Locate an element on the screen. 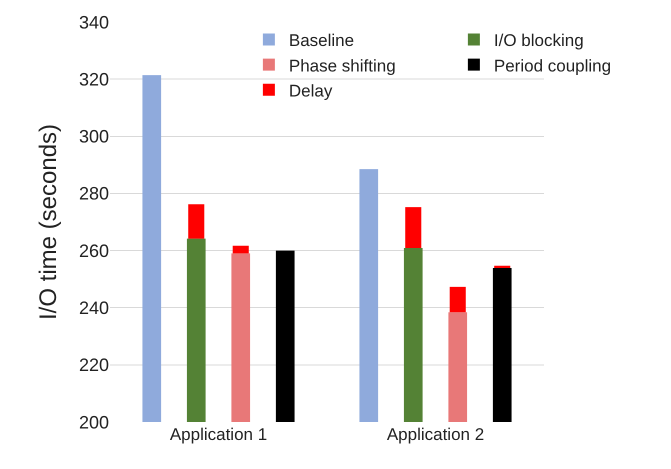 This screenshot has height=469, width=671. y-tick-label: 320 is located at coordinates (93, 79).